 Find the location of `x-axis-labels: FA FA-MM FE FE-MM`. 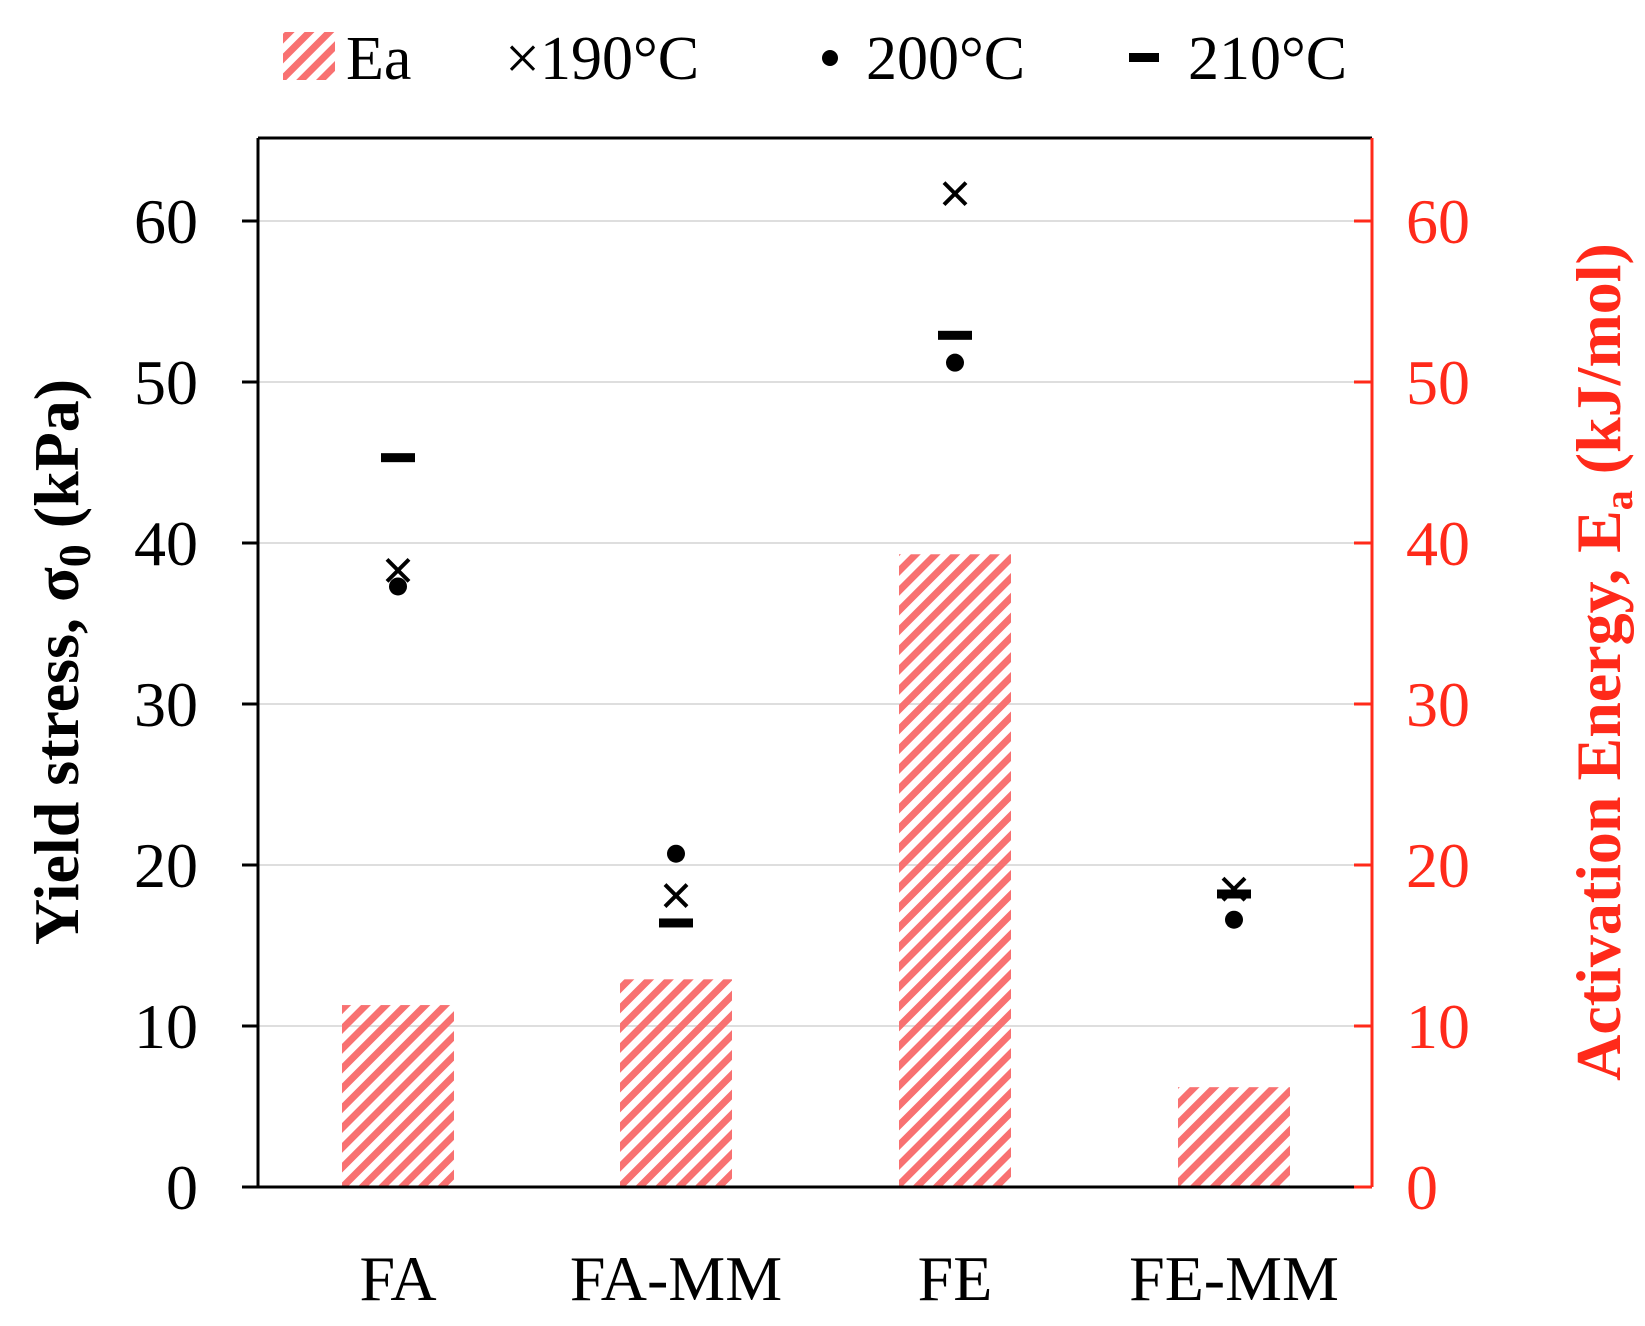

x-axis-labels: FA FA-MM FE FE-MM is located at coordinates (848, 1278).